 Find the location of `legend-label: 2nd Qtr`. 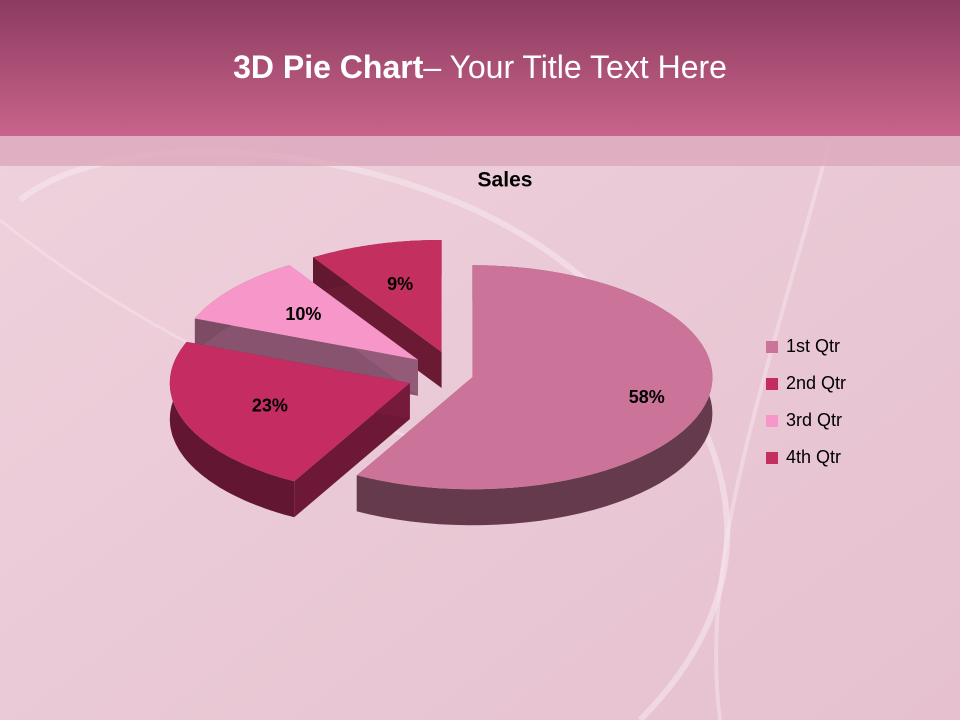

legend-label: 2nd Qtr is located at coordinates (816, 383).